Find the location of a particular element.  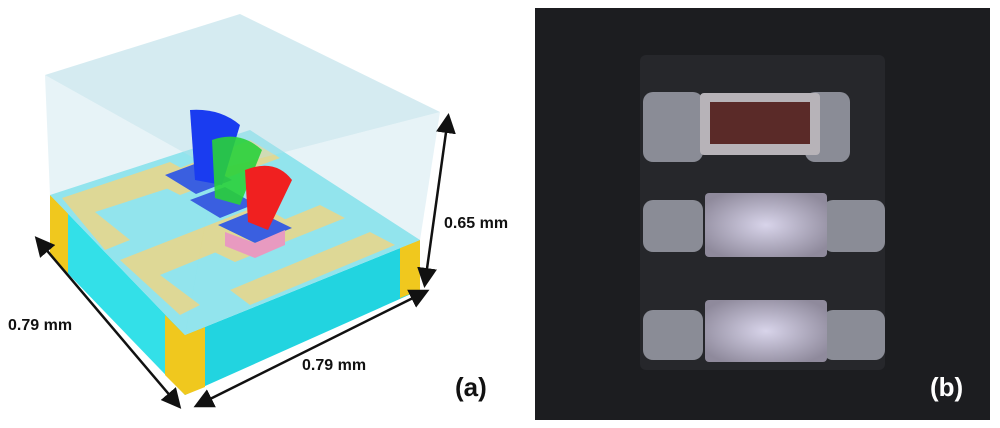

chip-red-die is located at coordinates (760, 123).